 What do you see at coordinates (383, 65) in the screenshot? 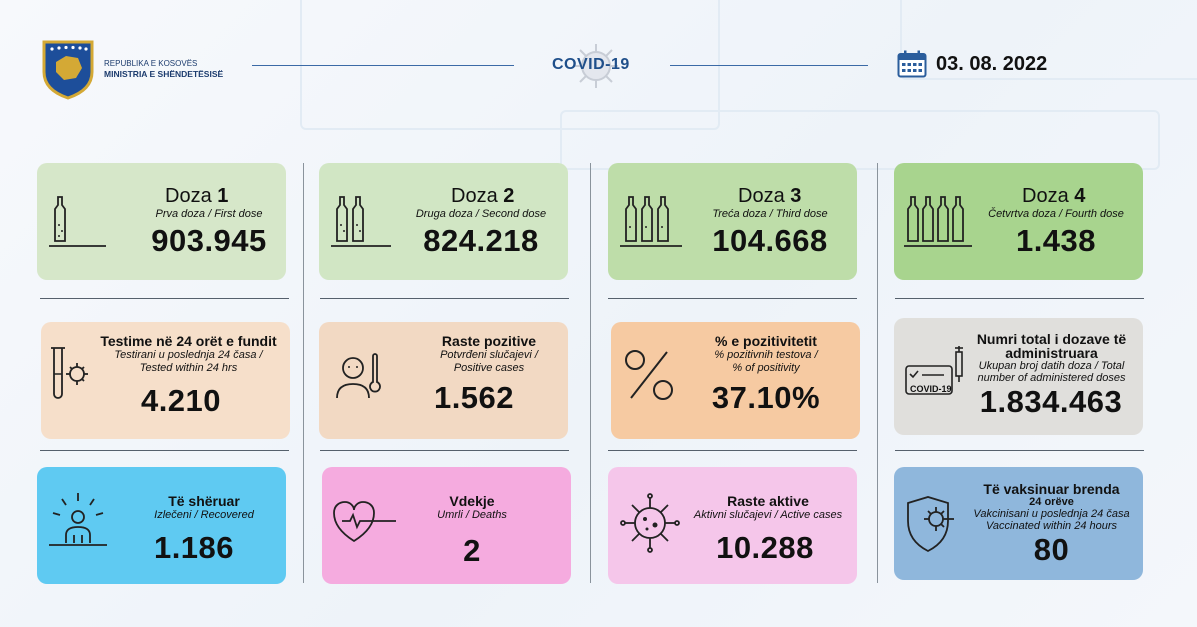
I see `header-divider-left` at bounding box center [383, 65].